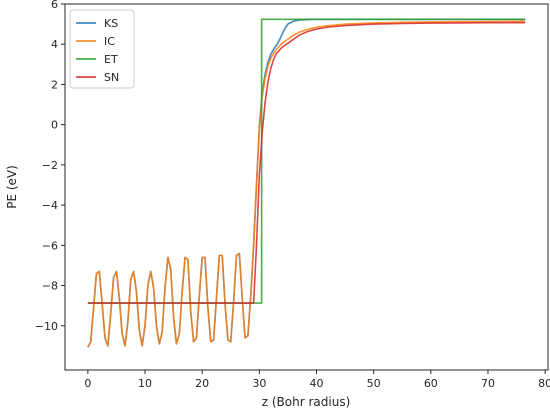 This screenshot has width=550, height=411. I want to click on x-tick-label: 50, so click(374, 383).